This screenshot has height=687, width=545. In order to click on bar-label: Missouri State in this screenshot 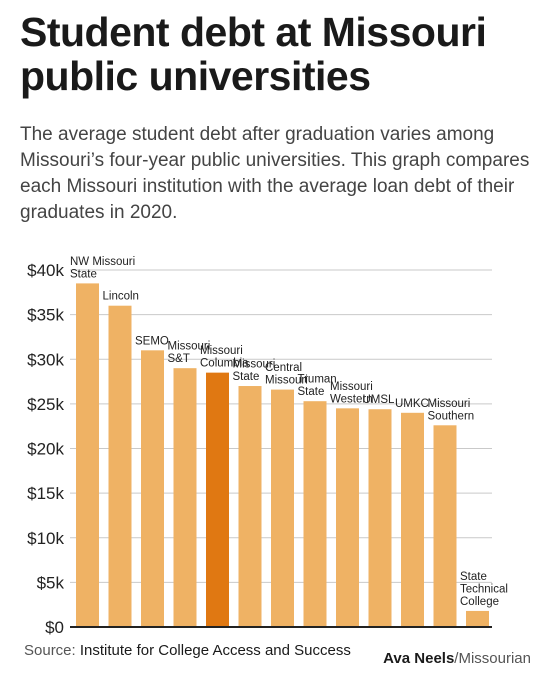, I will do `click(254, 371)`.